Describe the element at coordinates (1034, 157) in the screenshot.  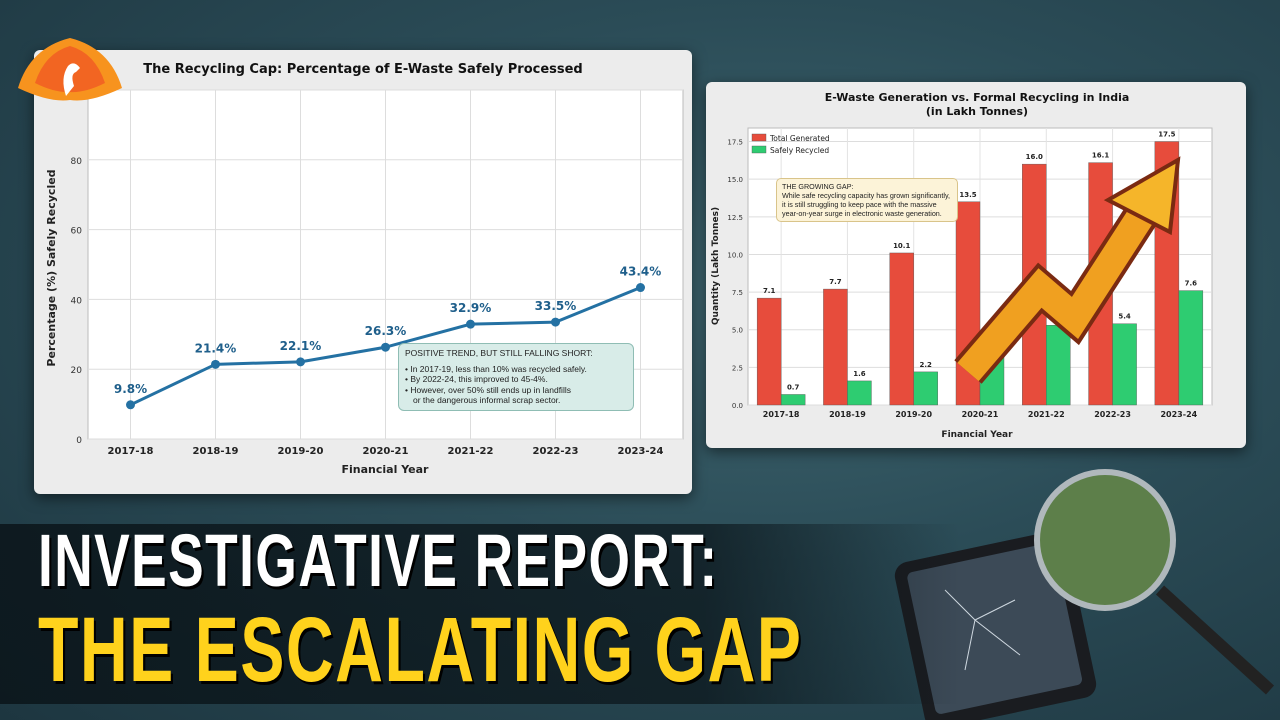
I see `bar-label: 16.0` at that location.